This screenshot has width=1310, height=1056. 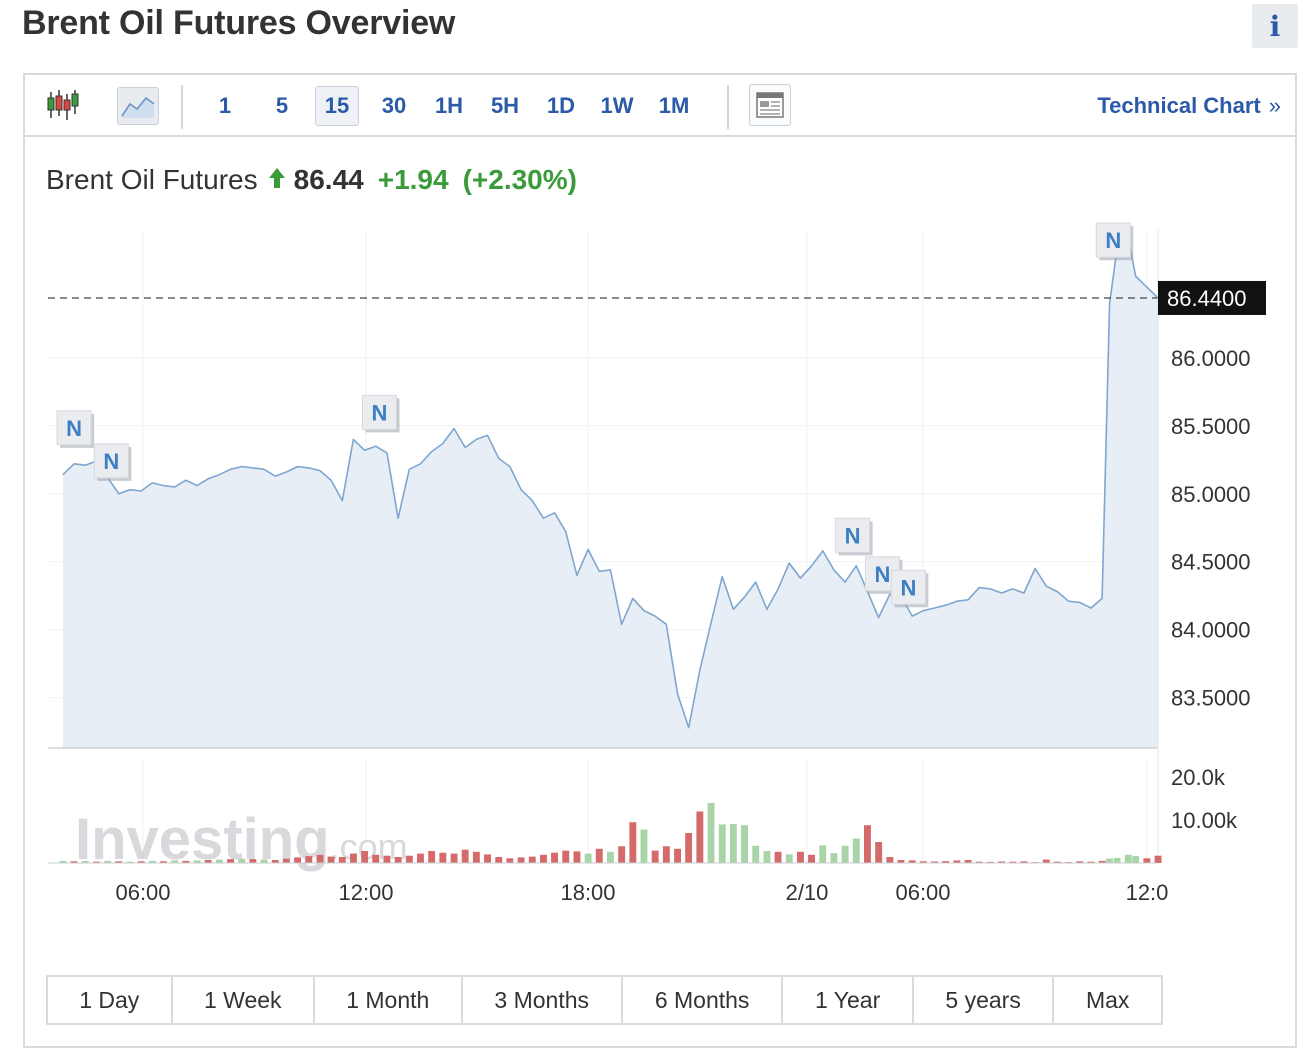 What do you see at coordinates (282, 105) in the screenshot?
I see `interval-5: 5` at bounding box center [282, 105].